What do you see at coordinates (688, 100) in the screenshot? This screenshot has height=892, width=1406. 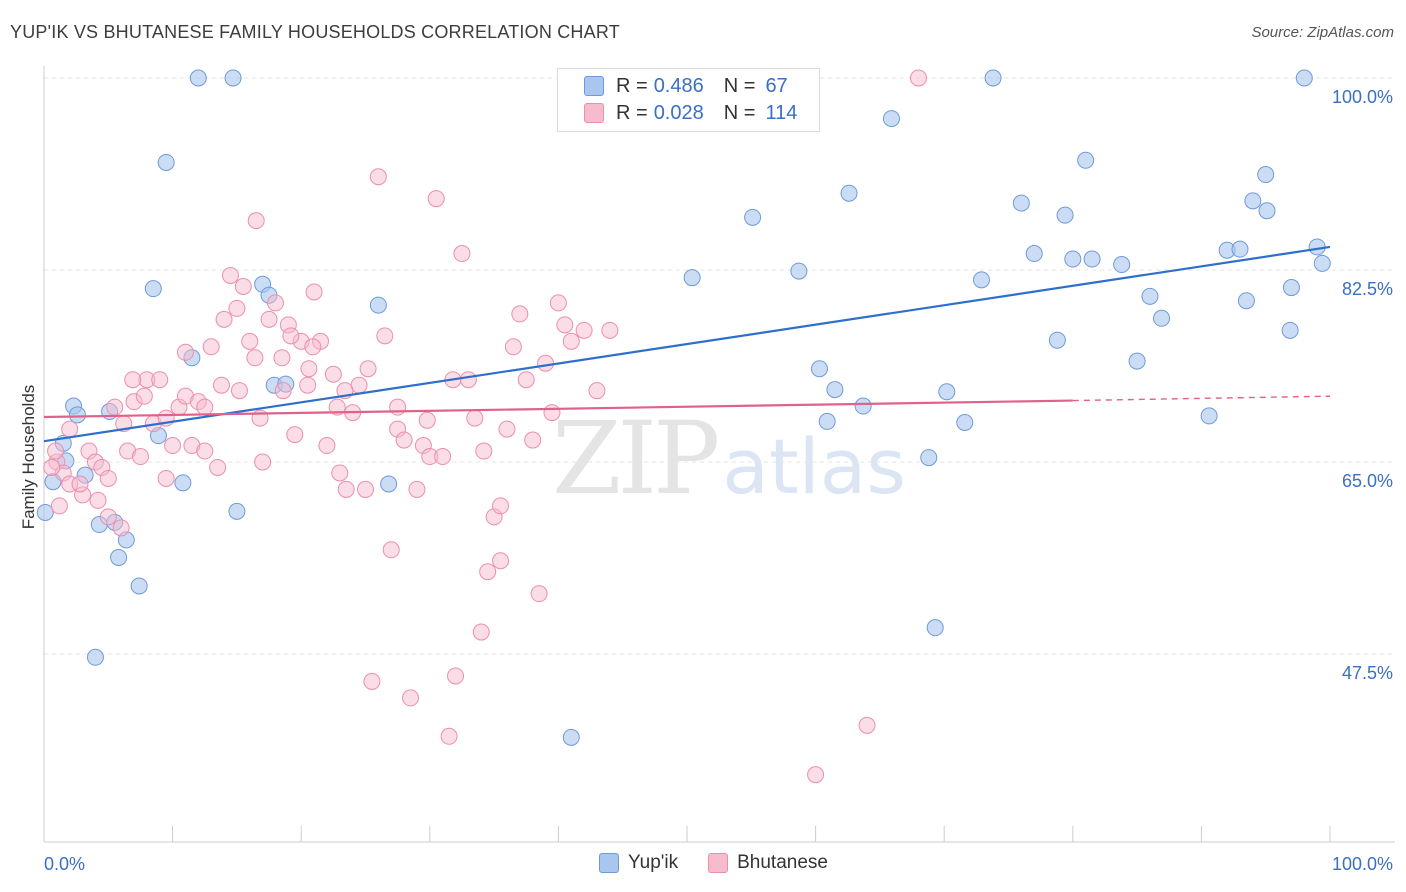 I see `correlation-legend: R = 0.486 N = 67 R = 0.028 N = 114` at bounding box center [688, 100].